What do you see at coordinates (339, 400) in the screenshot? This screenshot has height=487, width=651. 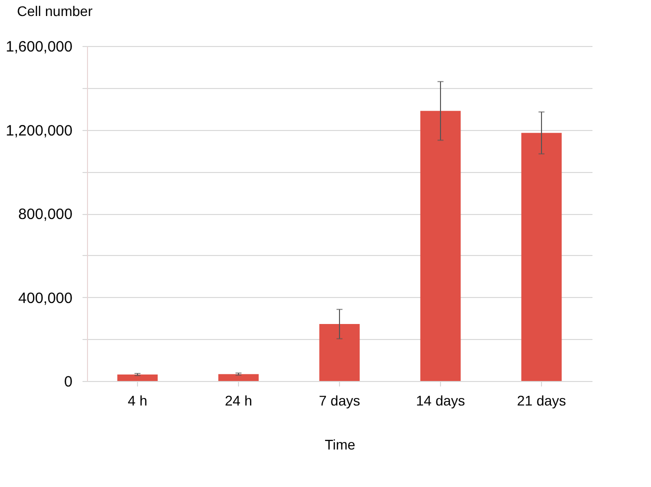 I see `x-tick-label: 7 days` at bounding box center [339, 400].